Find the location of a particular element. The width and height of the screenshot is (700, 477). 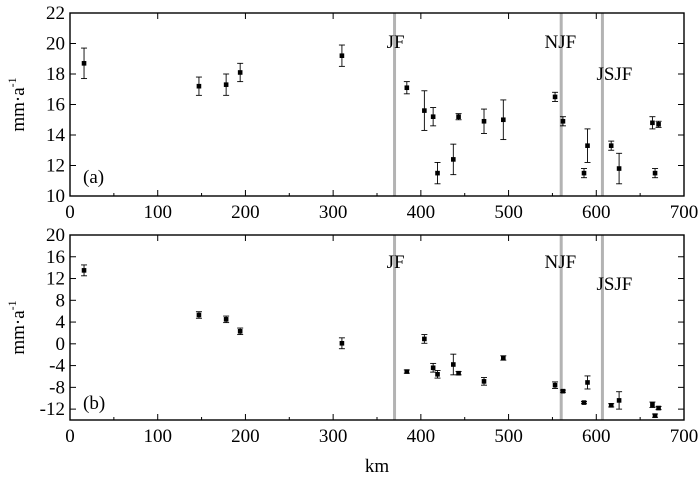

y-tick-label: 18 is located at coordinates (55, 74).